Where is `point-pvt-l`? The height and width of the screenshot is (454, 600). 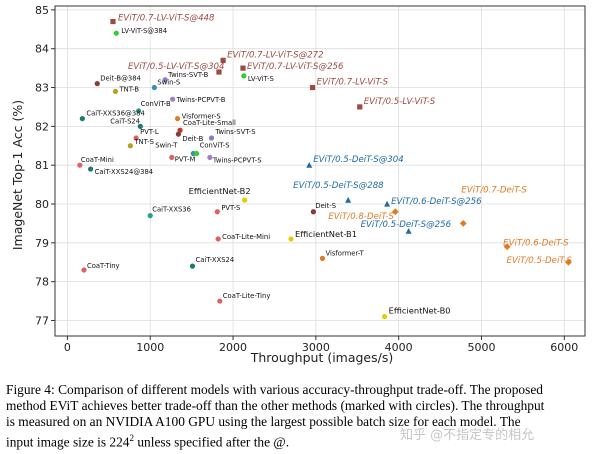 point-pvt-l is located at coordinates (136, 138).